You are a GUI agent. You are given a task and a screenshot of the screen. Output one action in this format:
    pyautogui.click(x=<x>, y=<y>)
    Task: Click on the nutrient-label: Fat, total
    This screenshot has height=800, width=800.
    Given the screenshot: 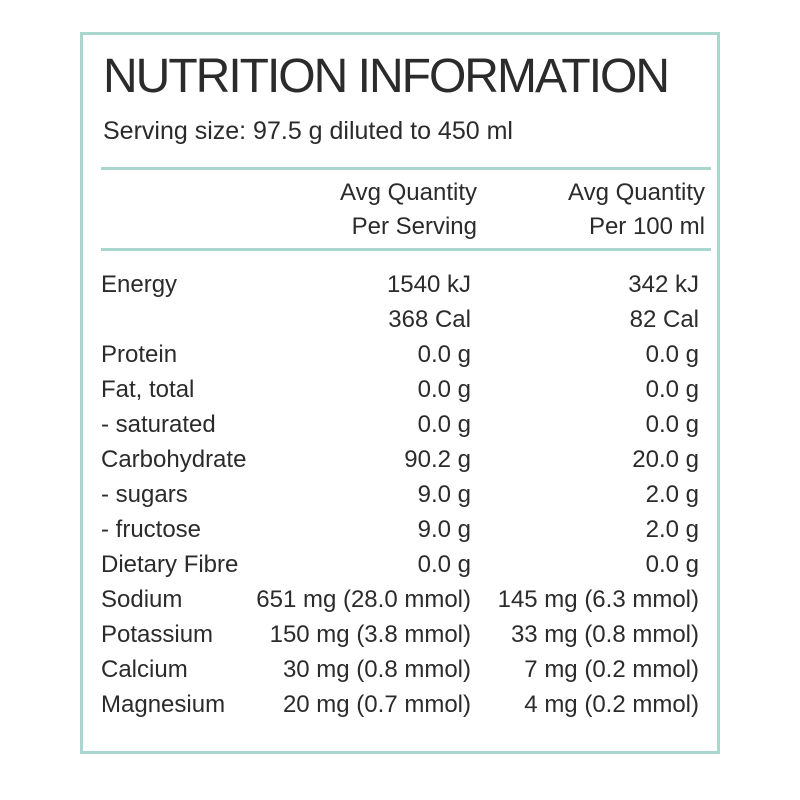 What is the action you would take?
    pyautogui.click(x=148, y=389)
    